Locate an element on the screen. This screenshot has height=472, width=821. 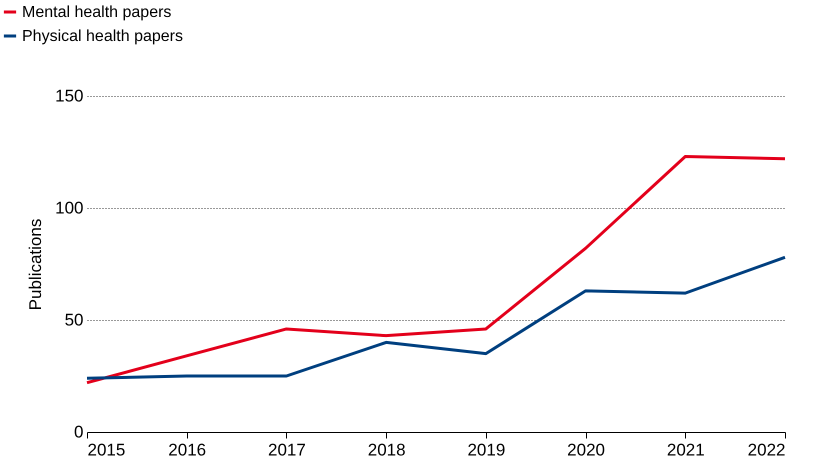
x-tick-label: 2020 is located at coordinates (586, 450).